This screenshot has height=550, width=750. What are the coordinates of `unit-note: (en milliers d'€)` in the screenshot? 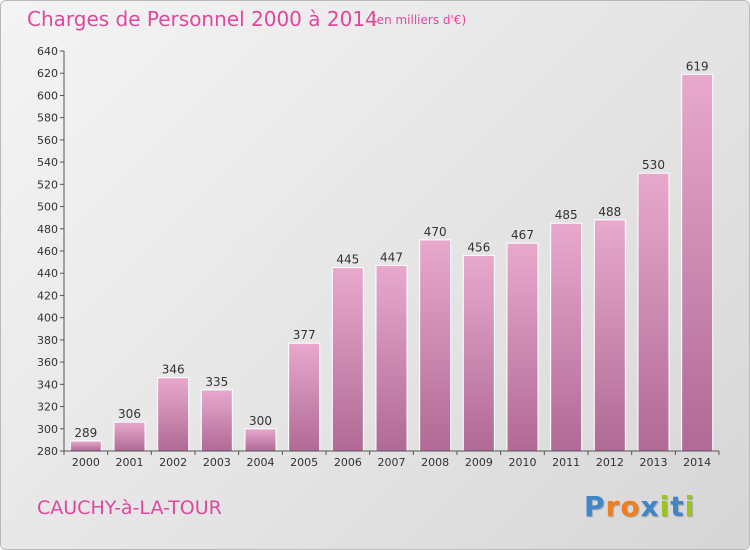 It's located at (419, 20).